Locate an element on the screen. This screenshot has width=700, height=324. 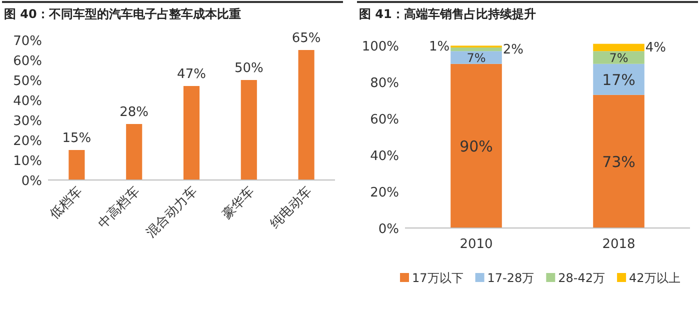
legend-label: 28-42万 is located at coordinates (582, 278).